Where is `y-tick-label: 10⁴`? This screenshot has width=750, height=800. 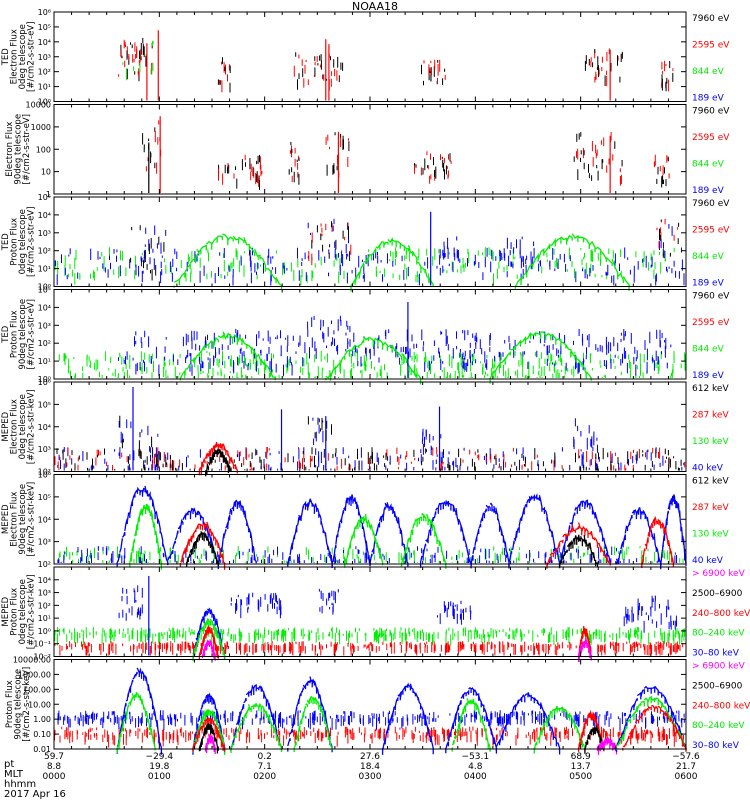
y-tick-label: 10⁴ is located at coordinates (44, 215).